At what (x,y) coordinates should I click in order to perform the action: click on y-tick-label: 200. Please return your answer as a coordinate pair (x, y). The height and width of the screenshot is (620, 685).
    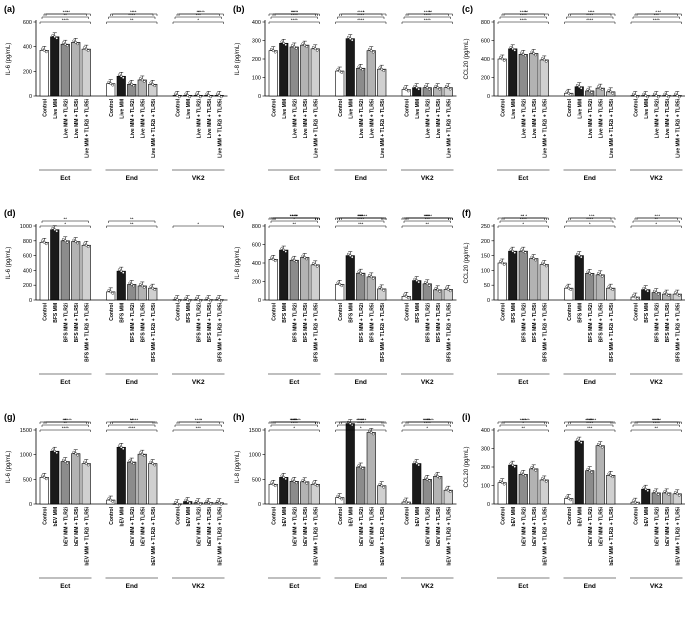
    Looking at the image, I should click on (256, 283).